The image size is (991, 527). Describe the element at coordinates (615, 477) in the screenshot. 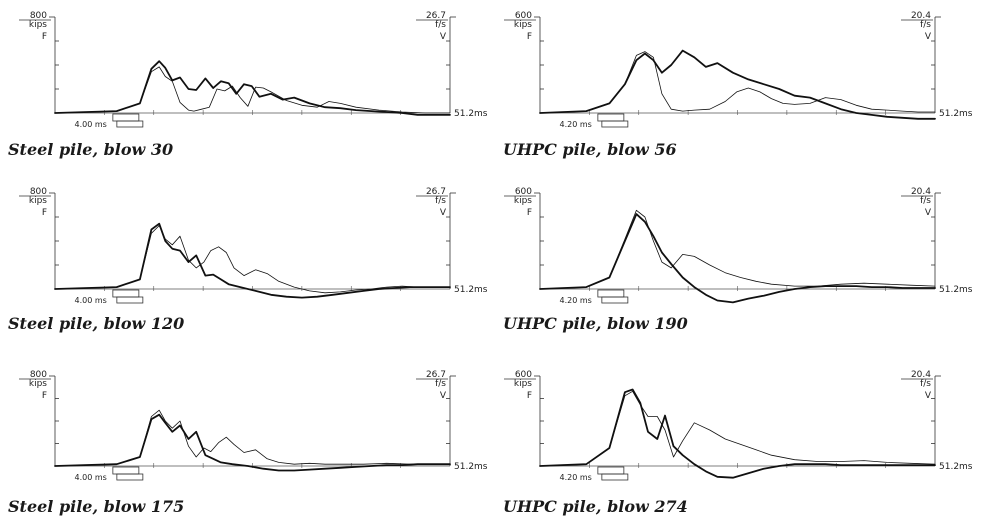

I see `panel-6-bracket-lower` at that location.